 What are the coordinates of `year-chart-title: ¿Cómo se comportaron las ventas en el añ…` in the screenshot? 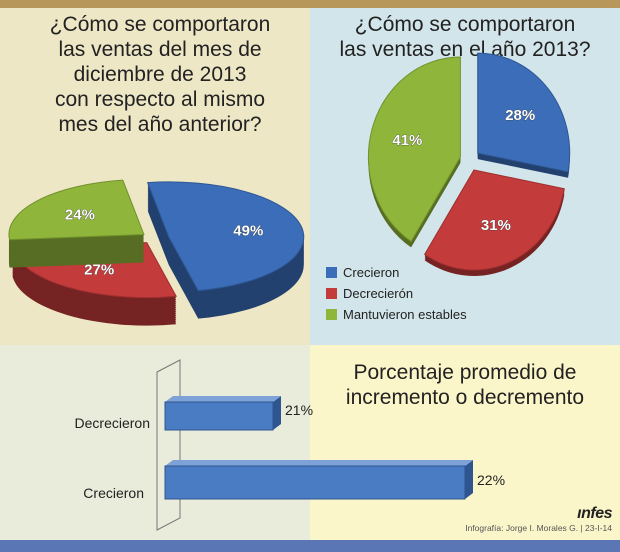 It's located at (465, 37).